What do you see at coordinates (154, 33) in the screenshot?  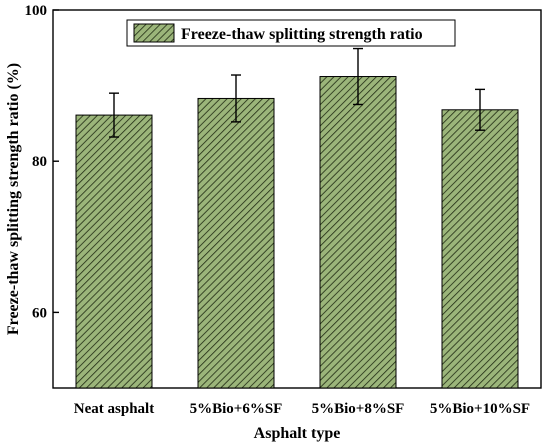 I see `legend-swatch` at bounding box center [154, 33].